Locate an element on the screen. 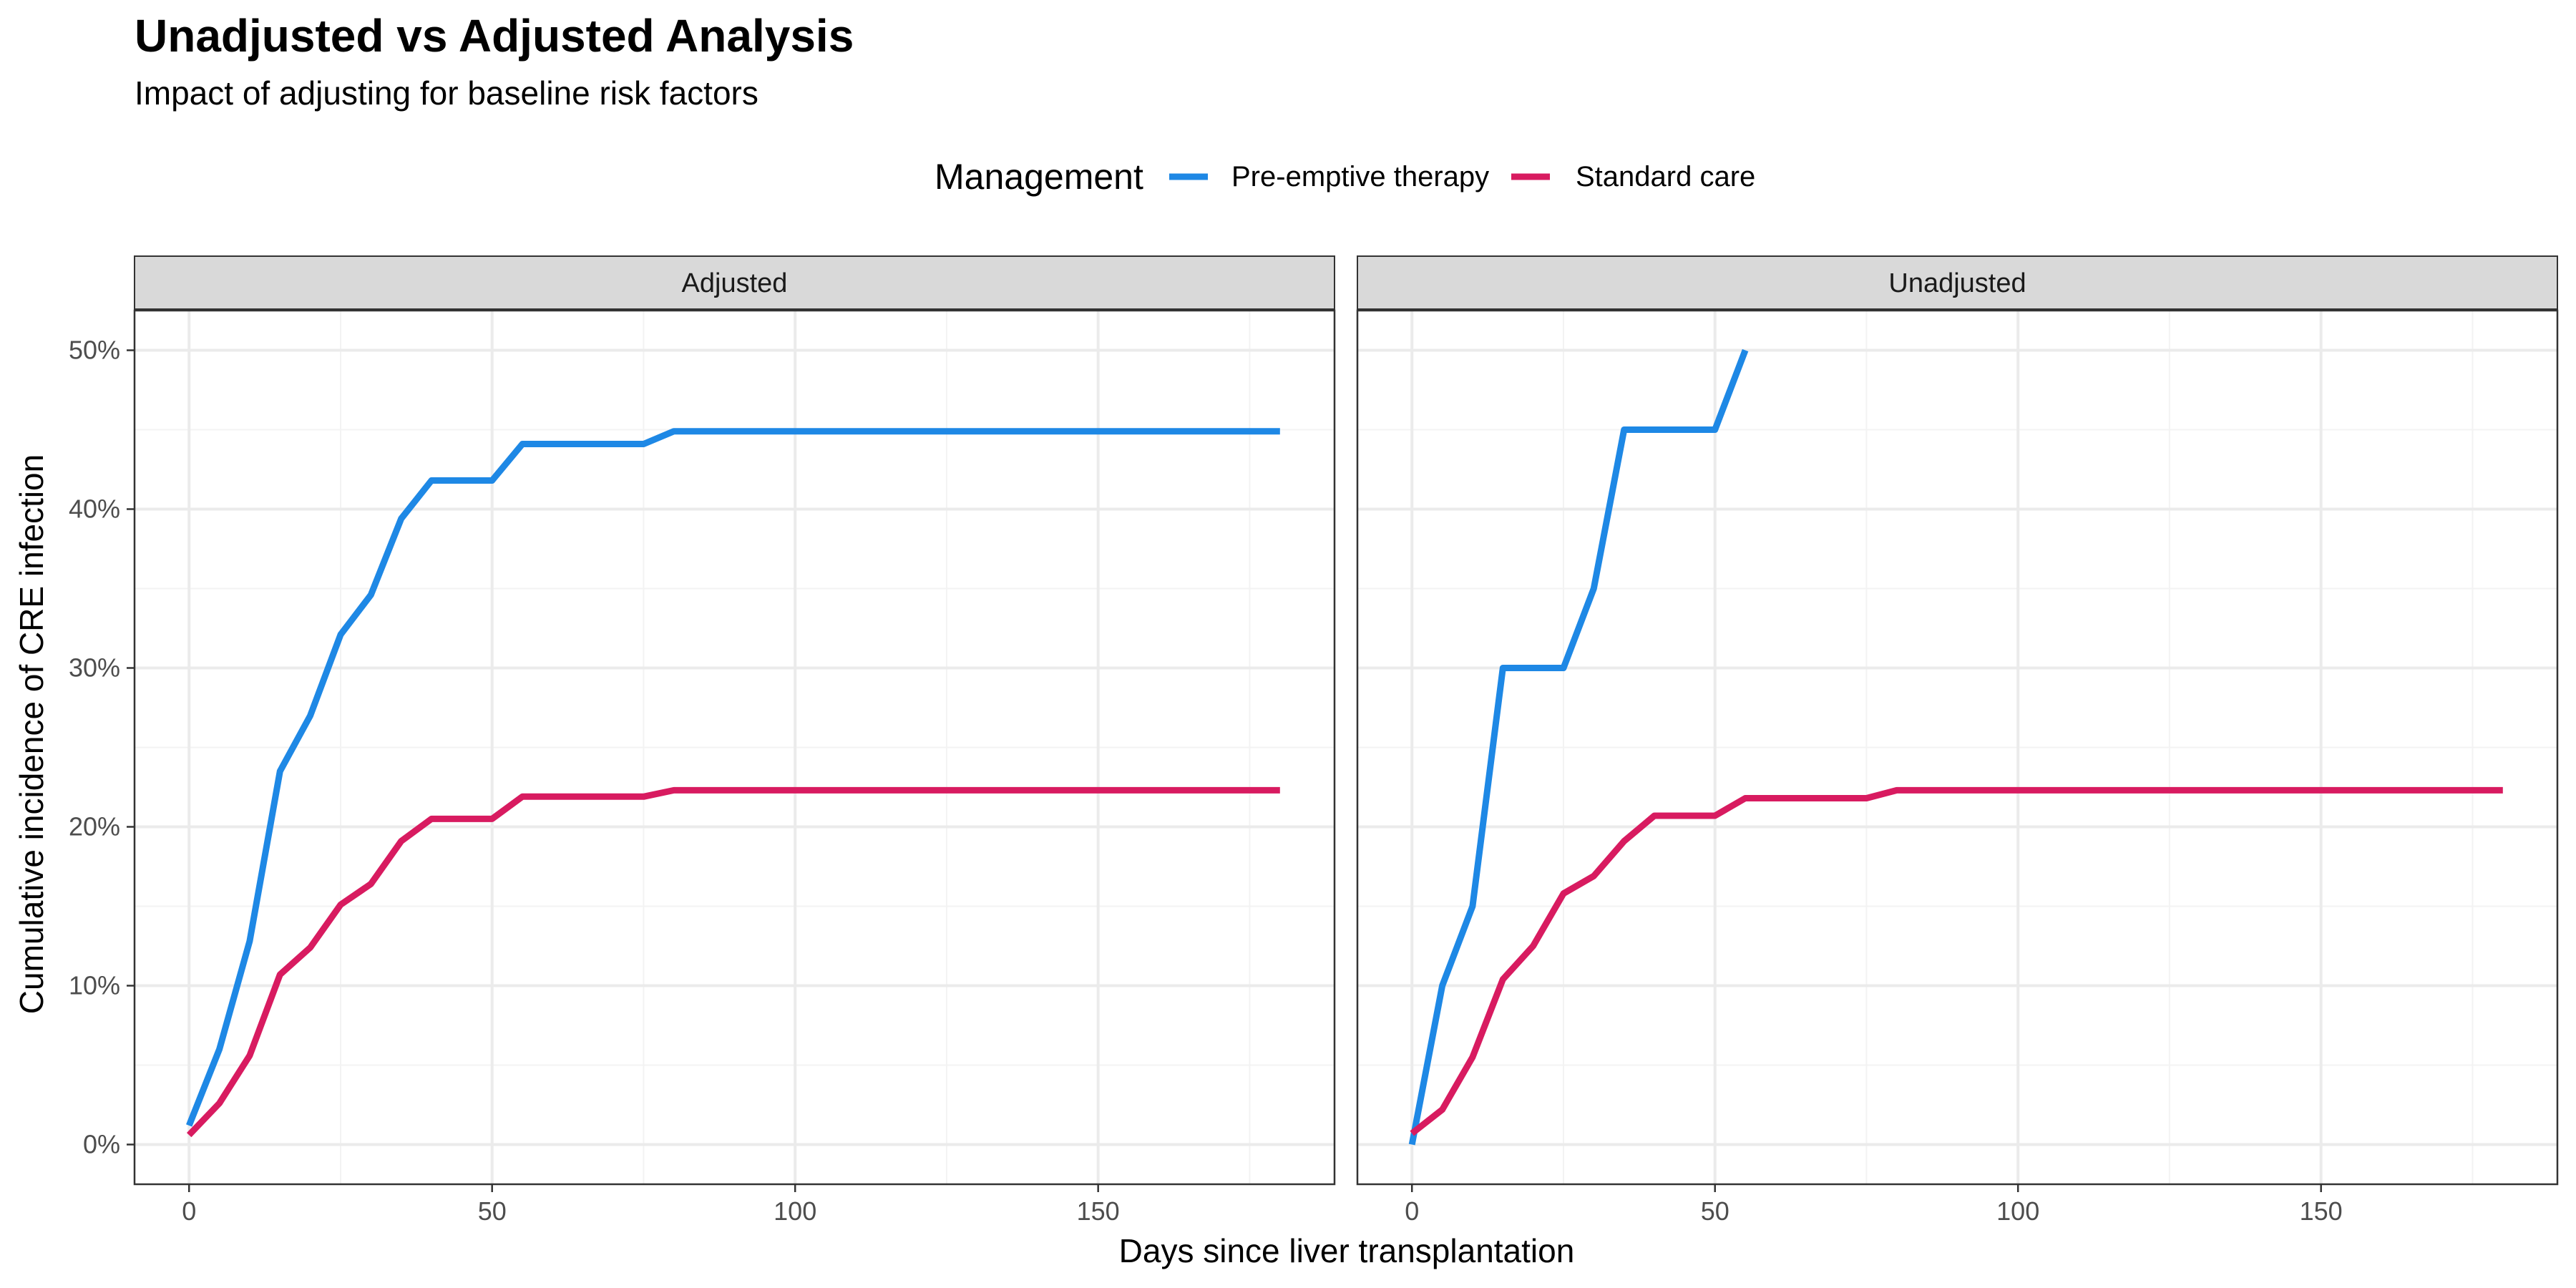 The height and width of the screenshot is (1288, 2576). y-tick-label: 10% is located at coordinates (94, 985).